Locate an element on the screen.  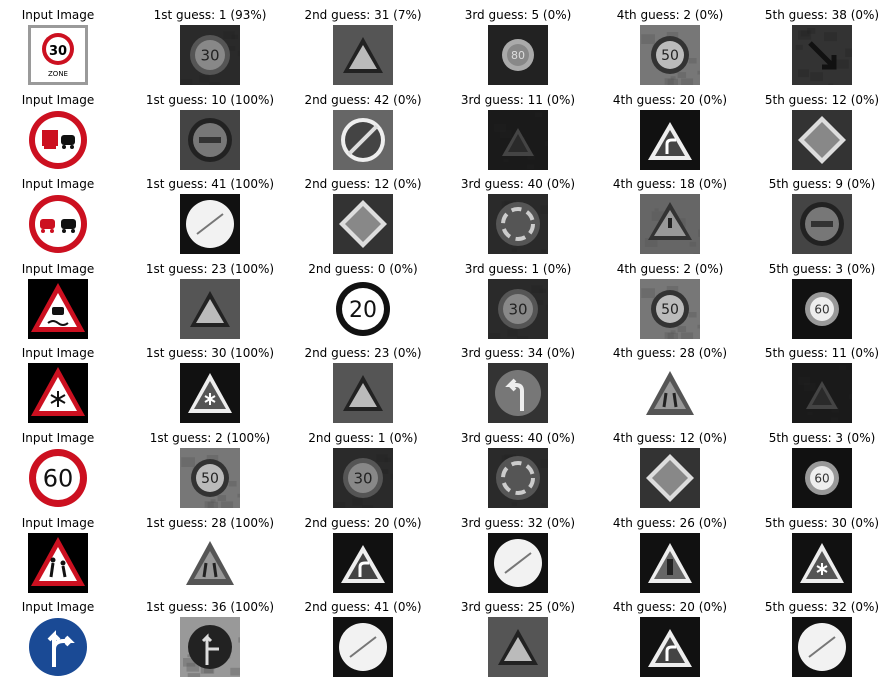
guess-title: 3rd guess: 1 (0%) is located at coordinates (518, 268).